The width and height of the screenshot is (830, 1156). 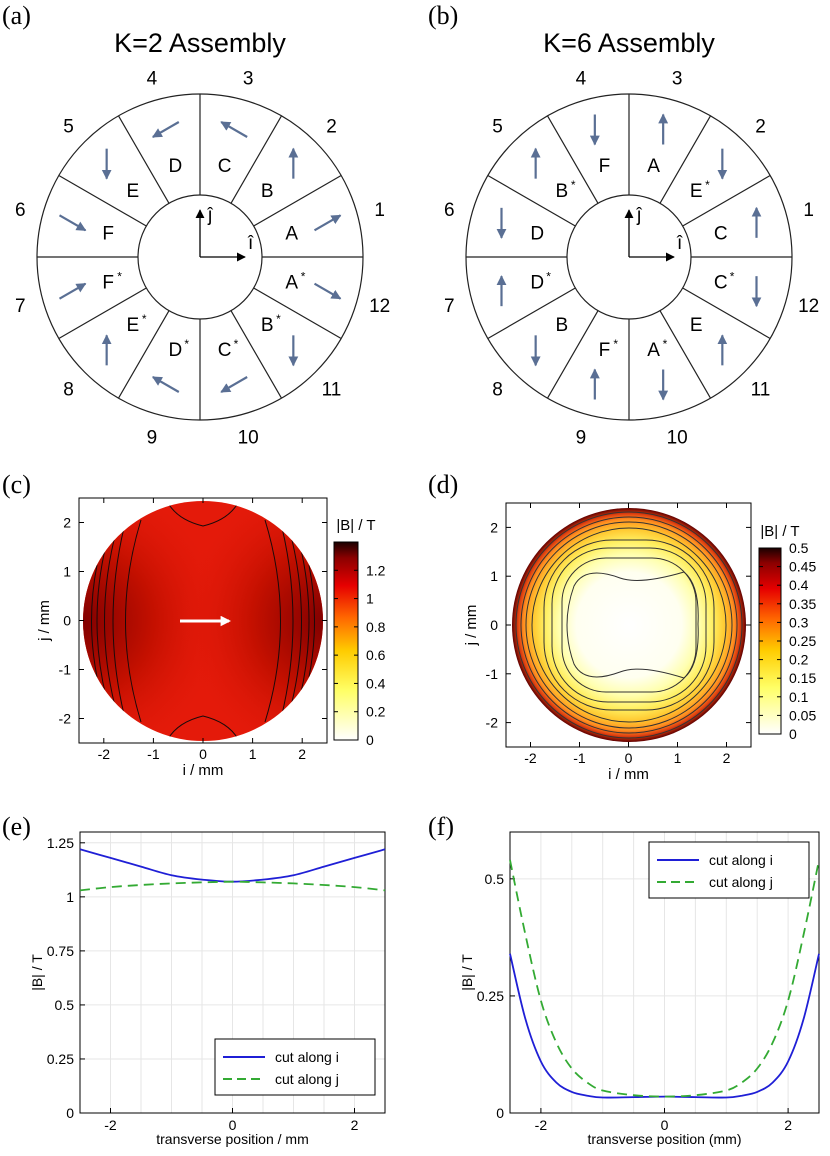 What do you see at coordinates (802, 567) in the screenshot?
I see `colorbar-tick-label: 0.45` at bounding box center [802, 567].